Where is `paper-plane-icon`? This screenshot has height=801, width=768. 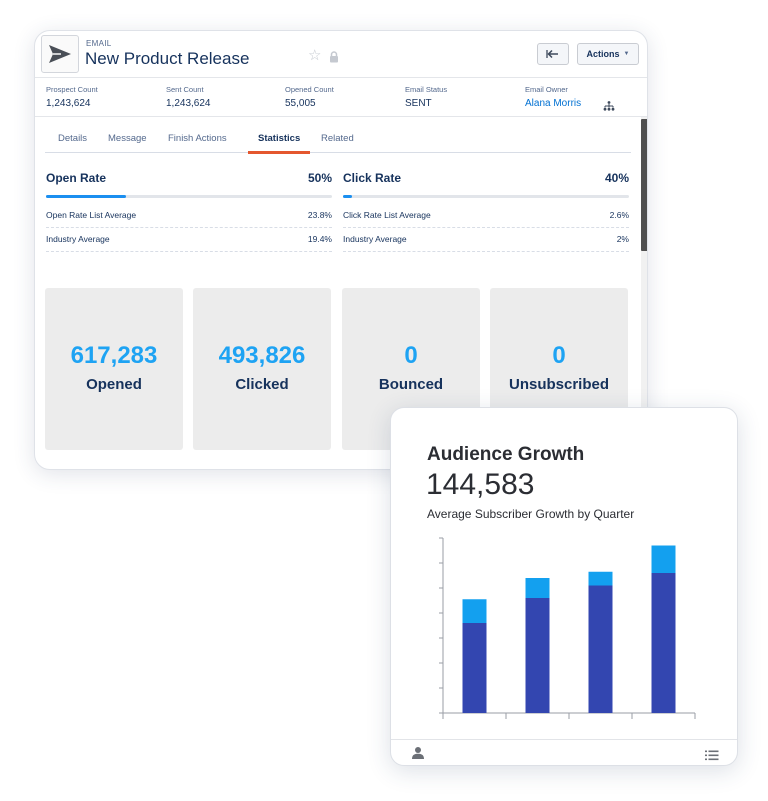 paper-plane-icon is located at coordinates (60, 54).